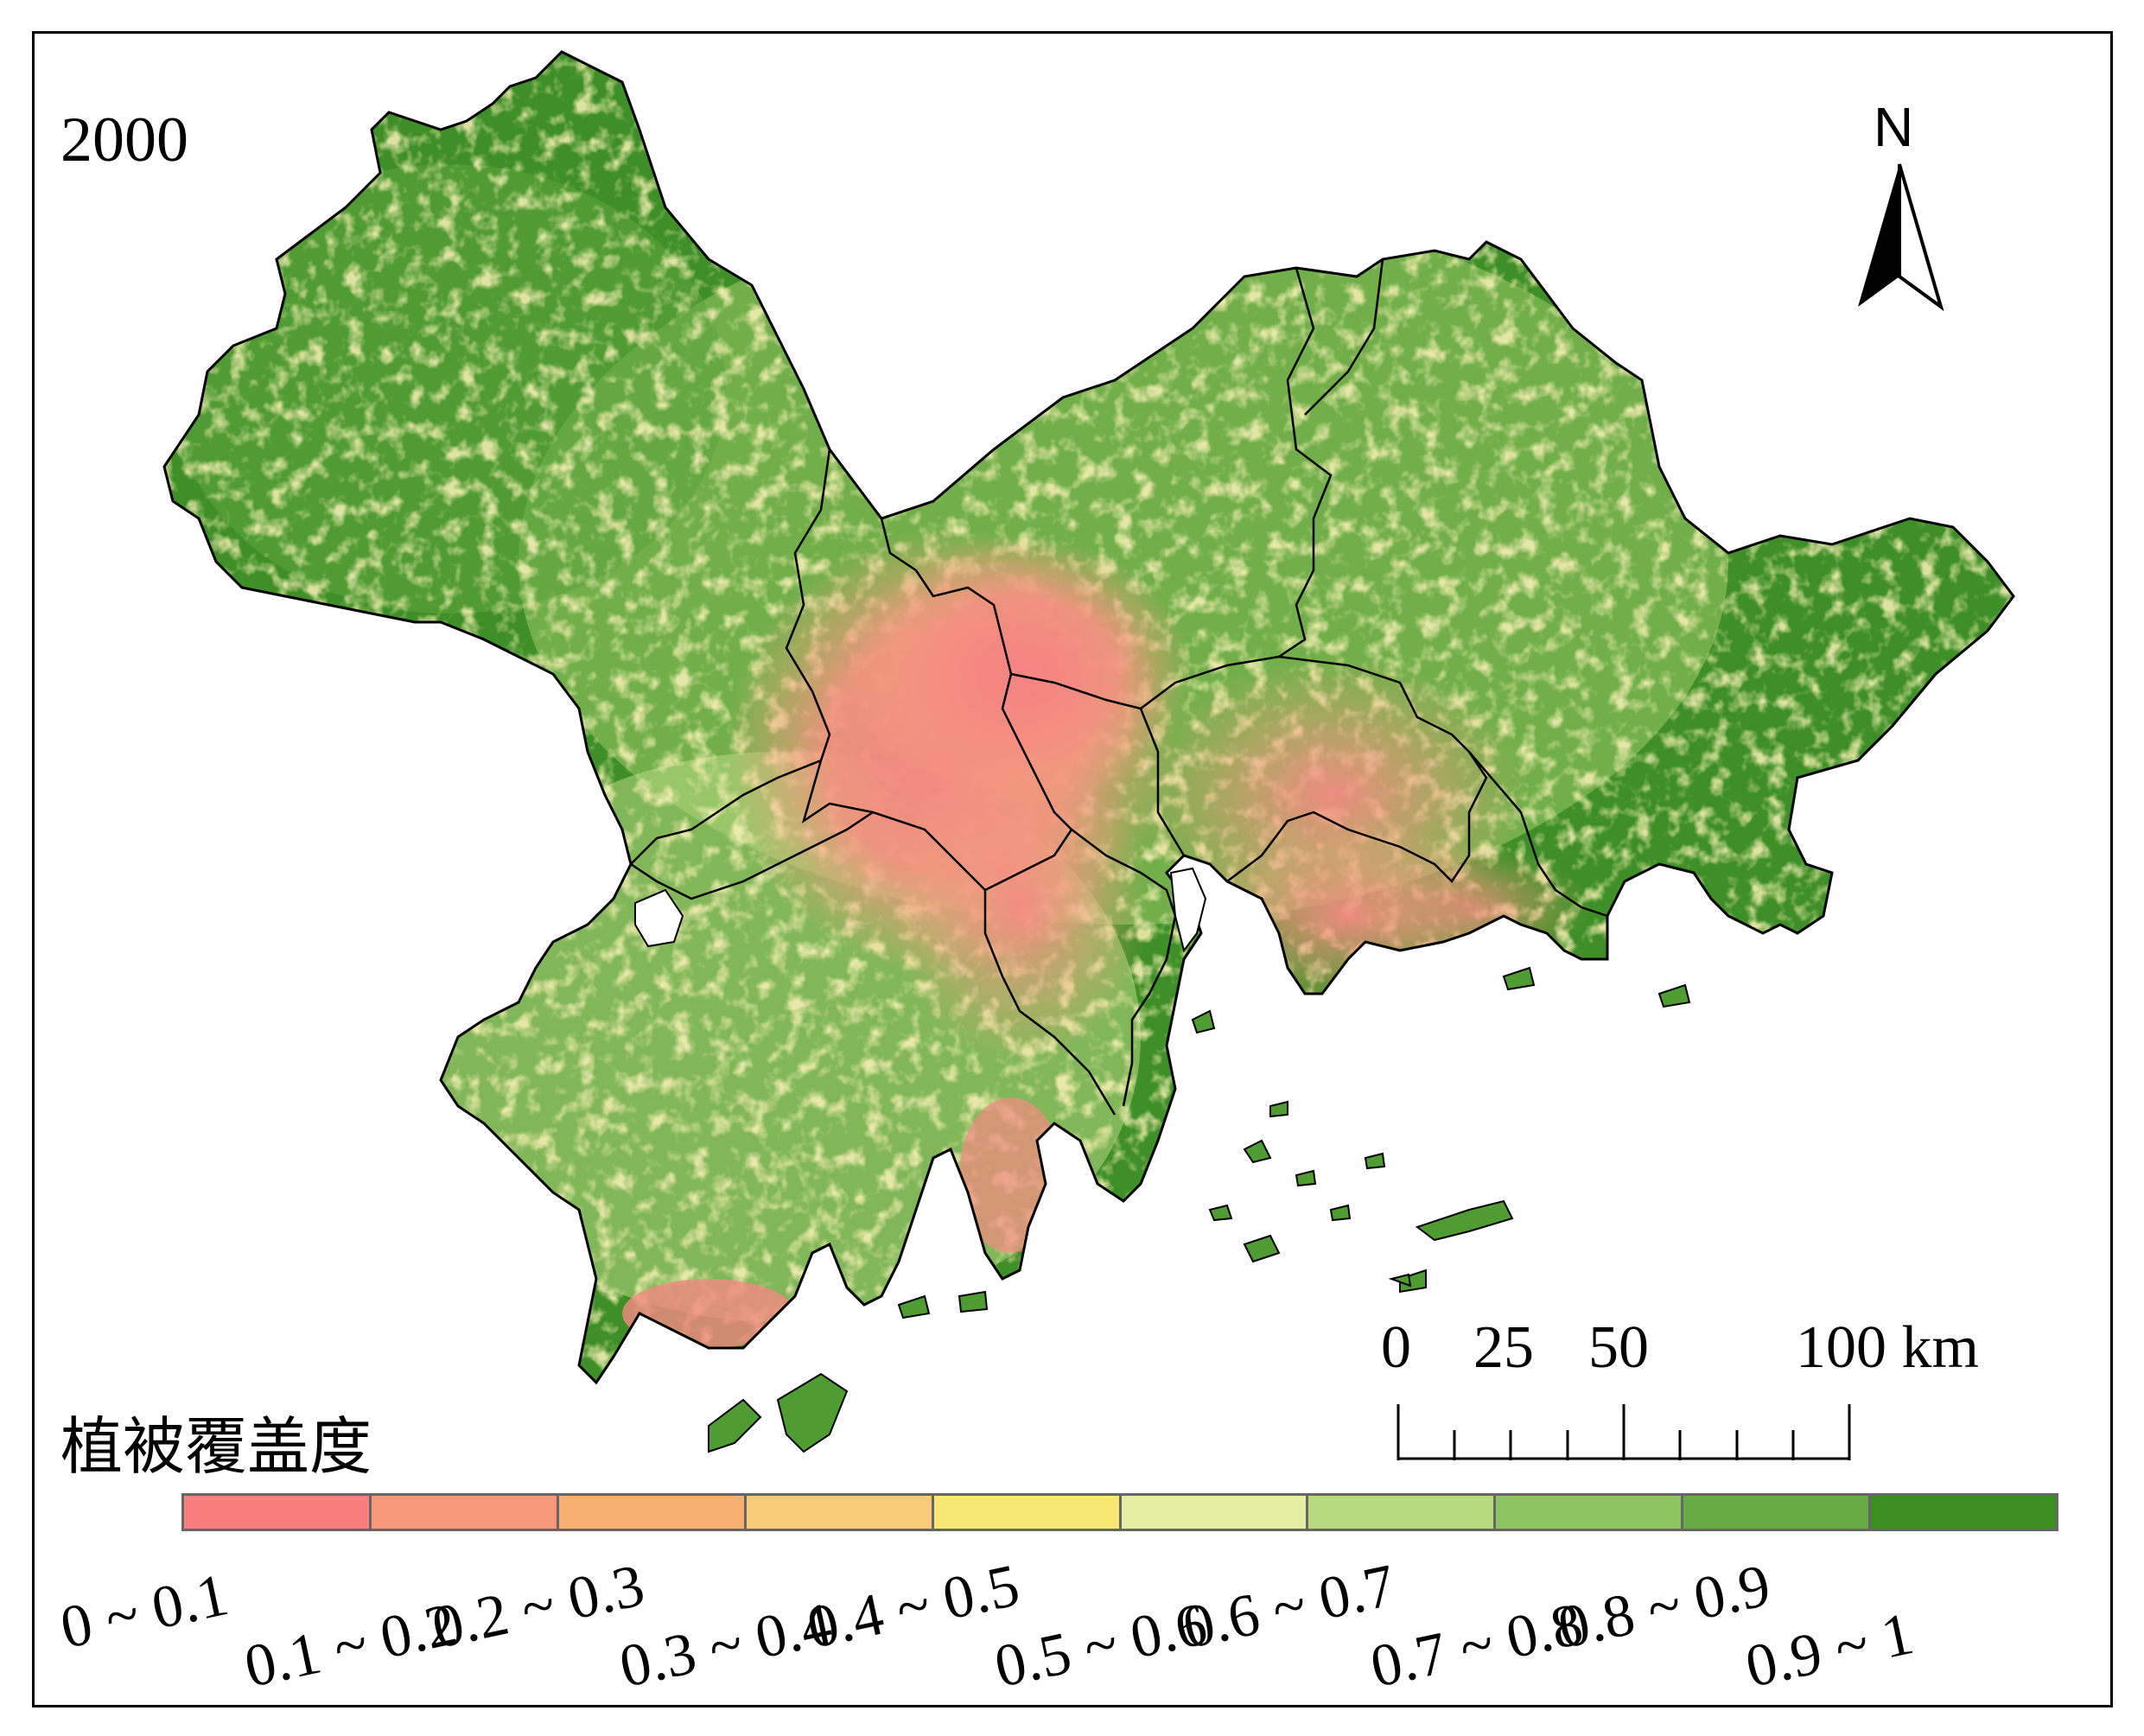 The image size is (2144, 1736). Describe the element at coordinates (1503, 1347) in the screenshot. I see `scale-label-25: 25` at that location.